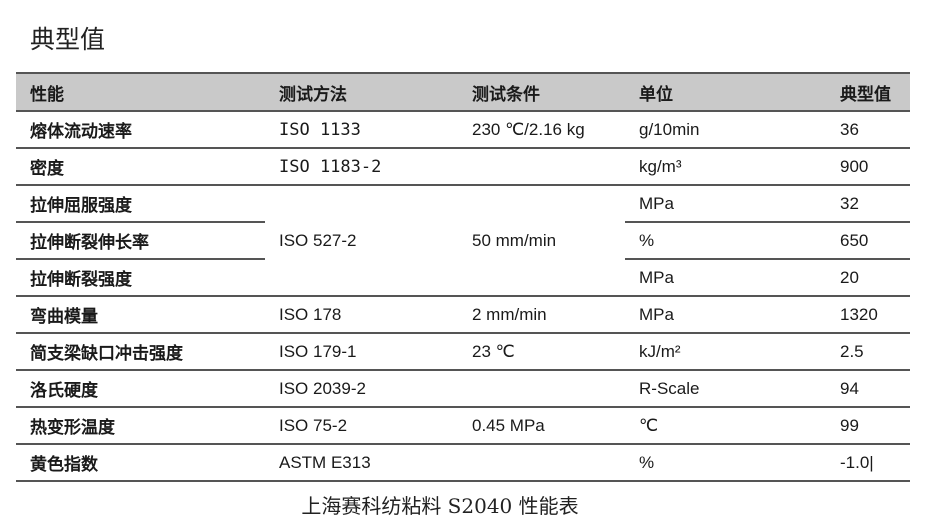  I want to click on cell-property: 拉伸断裂伸长率, so click(140, 241).